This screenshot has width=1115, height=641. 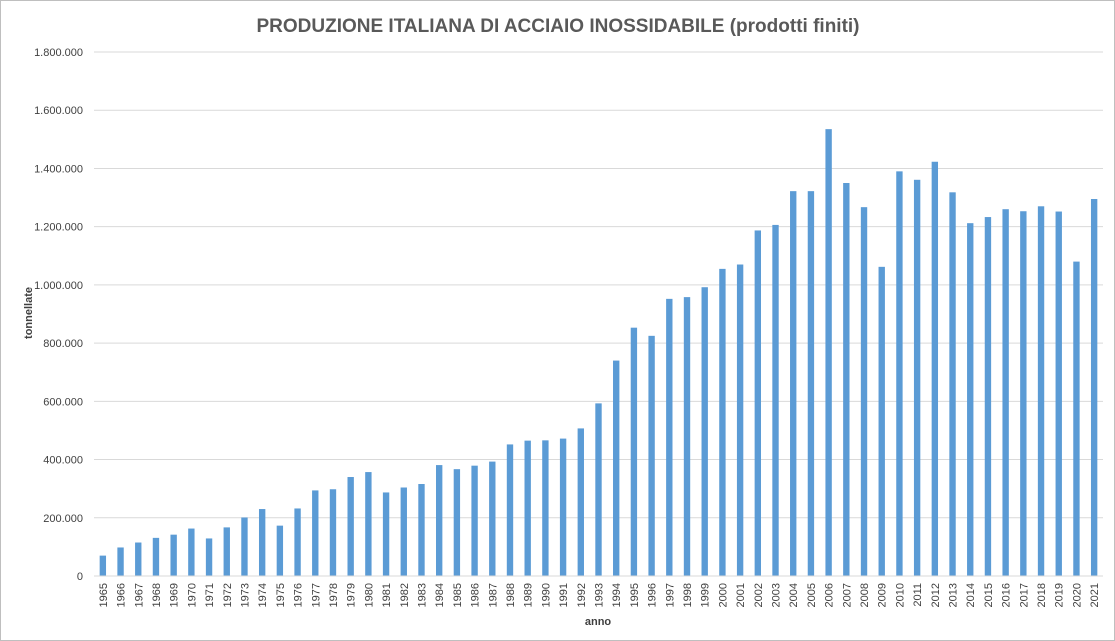 I want to click on x-tick-label: 1972, so click(x=228, y=595).